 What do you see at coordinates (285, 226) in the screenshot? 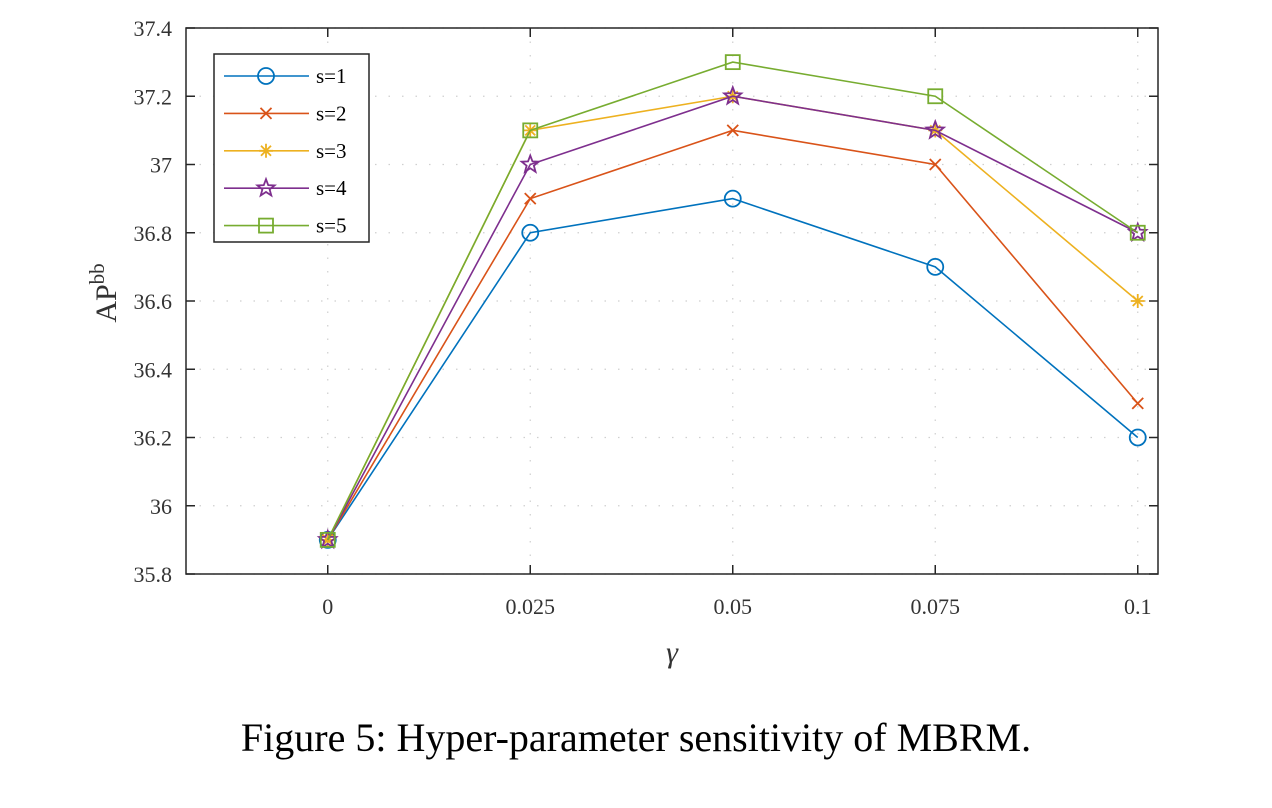
I see `legend-entry: s=5` at bounding box center [285, 226].